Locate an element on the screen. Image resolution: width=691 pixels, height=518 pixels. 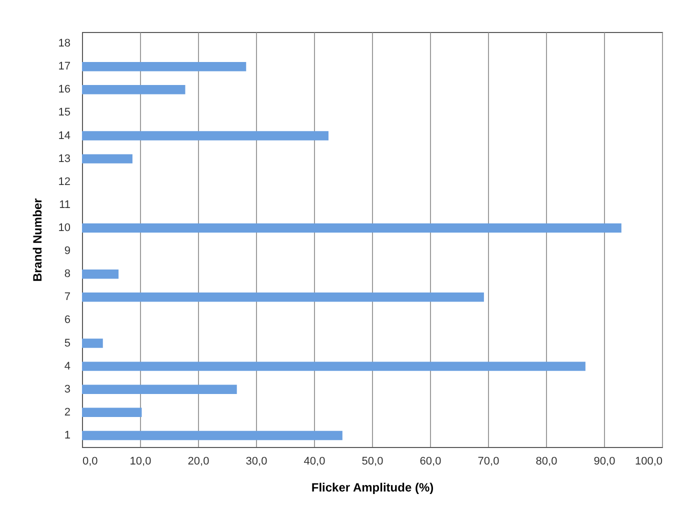
x-tick-label: 10,0 is located at coordinates (141, 462).